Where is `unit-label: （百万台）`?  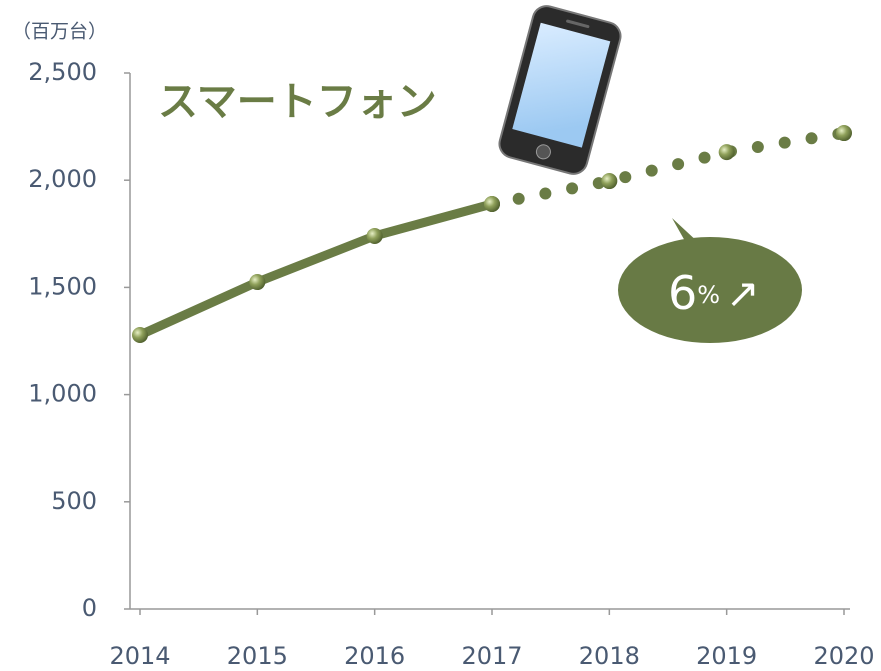 unit-label: （百万台） is located at coordinates (59, 32).